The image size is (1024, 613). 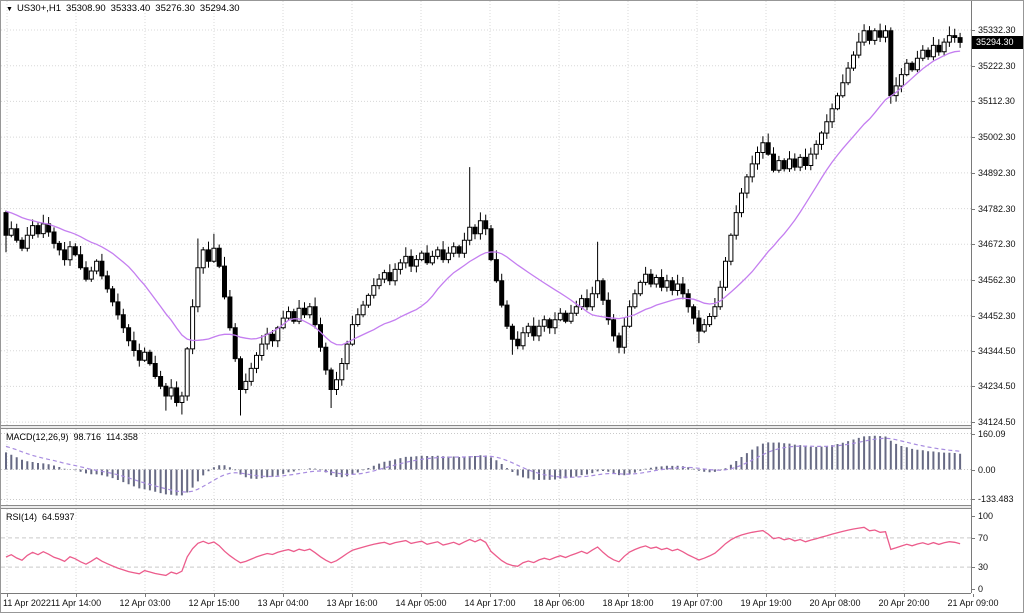 I want to click on price-axis-divider, so click(x=971, y=297).